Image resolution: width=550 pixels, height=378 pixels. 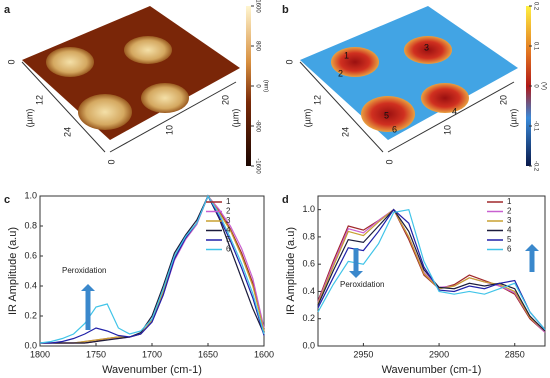 What do you see at coordinates (152, 354) in the screenshot?
I see `x-tick-label: 1700` at bounding box center [152, 354].